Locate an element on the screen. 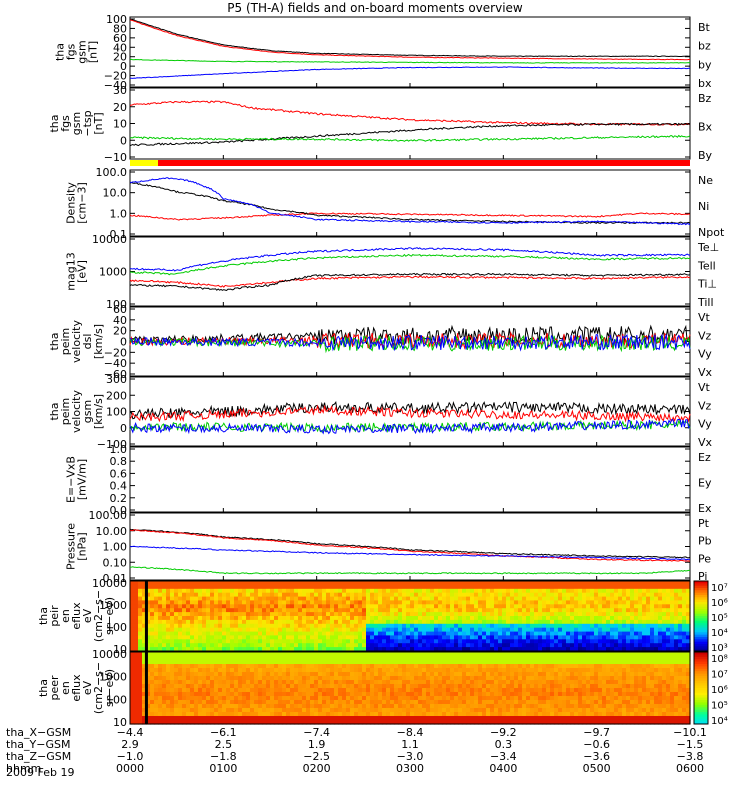  axis-row-label: hhmm is located at coordinates (23, 768).